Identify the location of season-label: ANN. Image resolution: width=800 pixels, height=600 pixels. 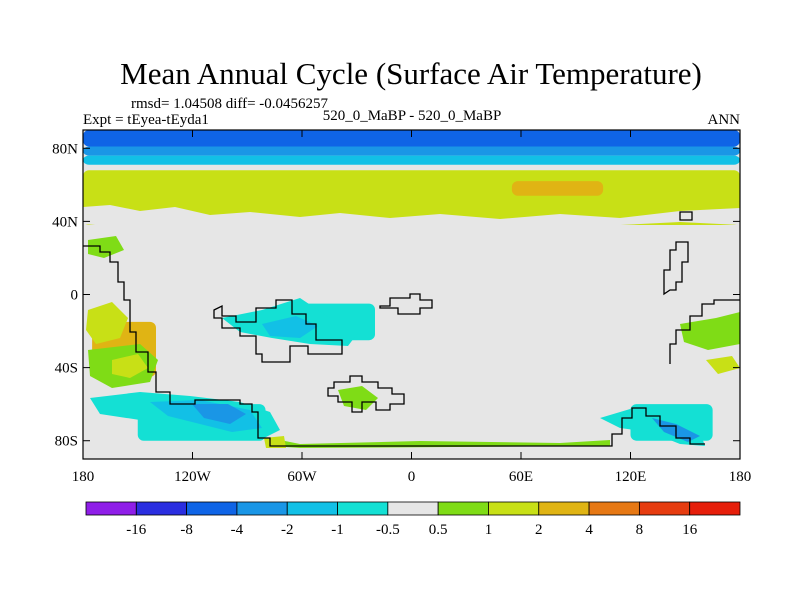
(724, 120).